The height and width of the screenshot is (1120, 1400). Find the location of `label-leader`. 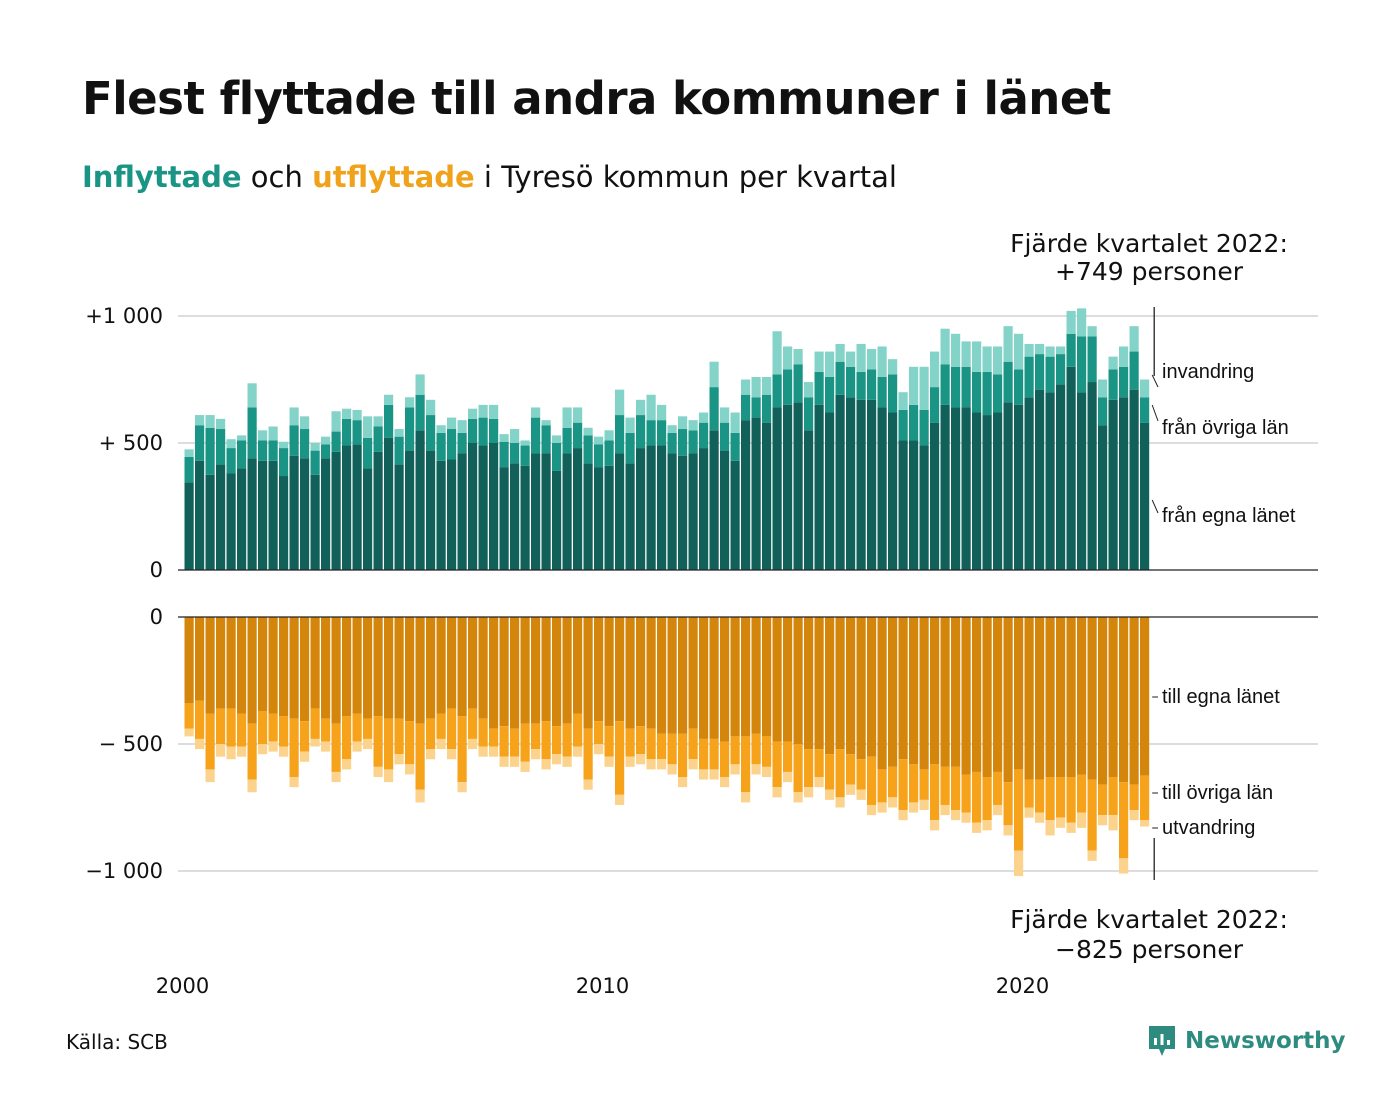

label-leader is located at coordinates (1155, 413).